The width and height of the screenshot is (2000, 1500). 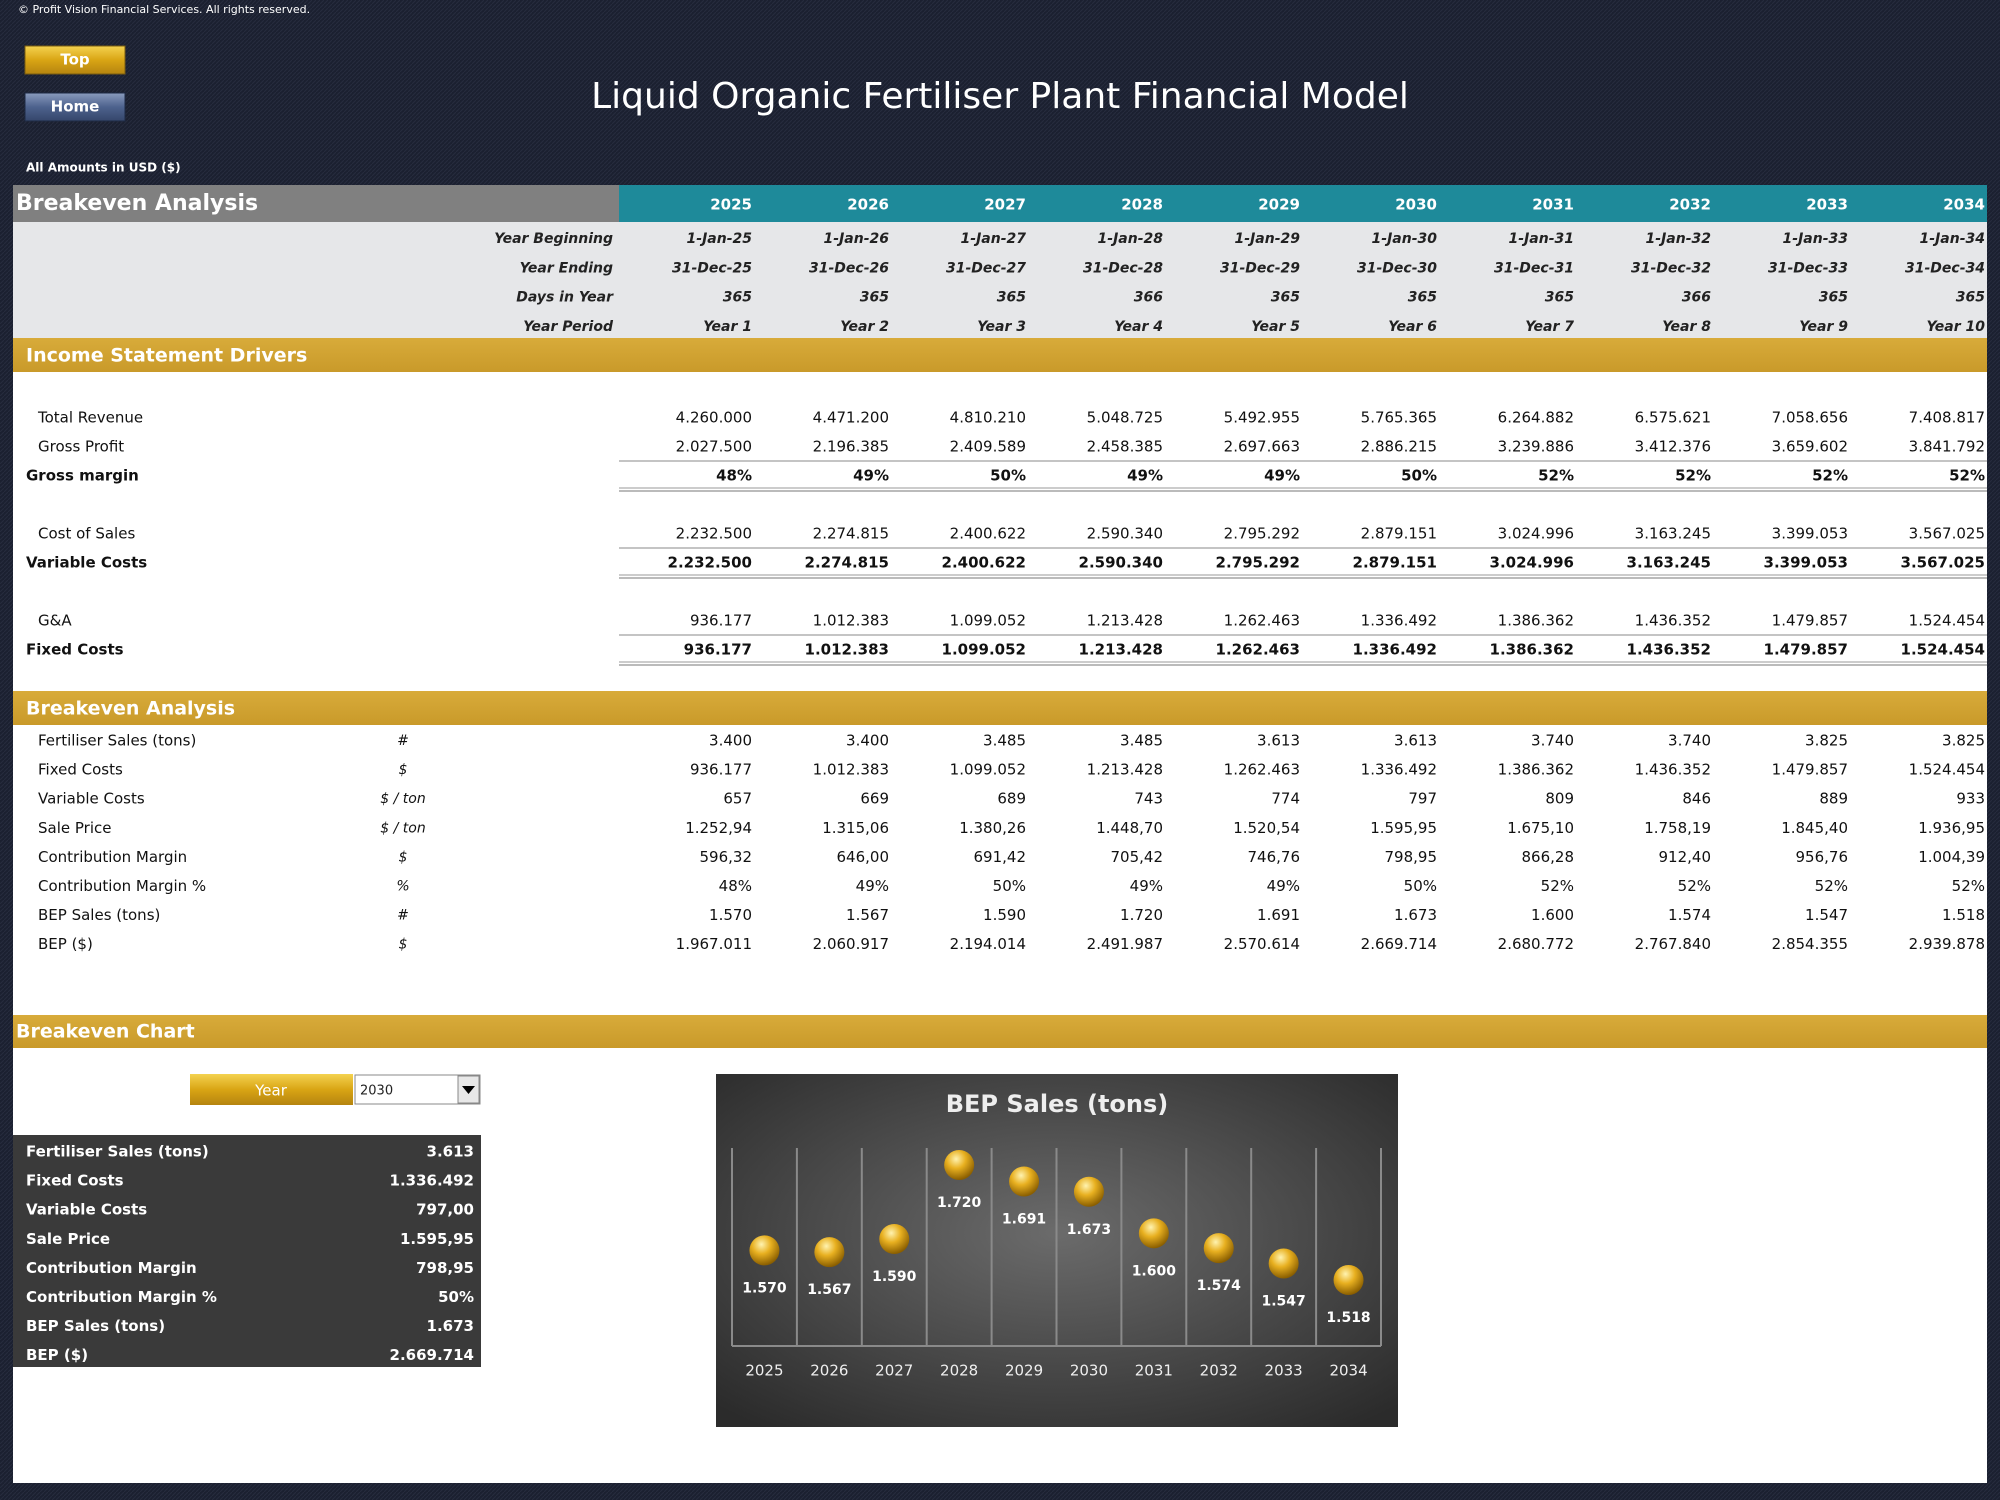 I want to click on summary-label: Contribution Margin %, so click(x=121, y=1297).